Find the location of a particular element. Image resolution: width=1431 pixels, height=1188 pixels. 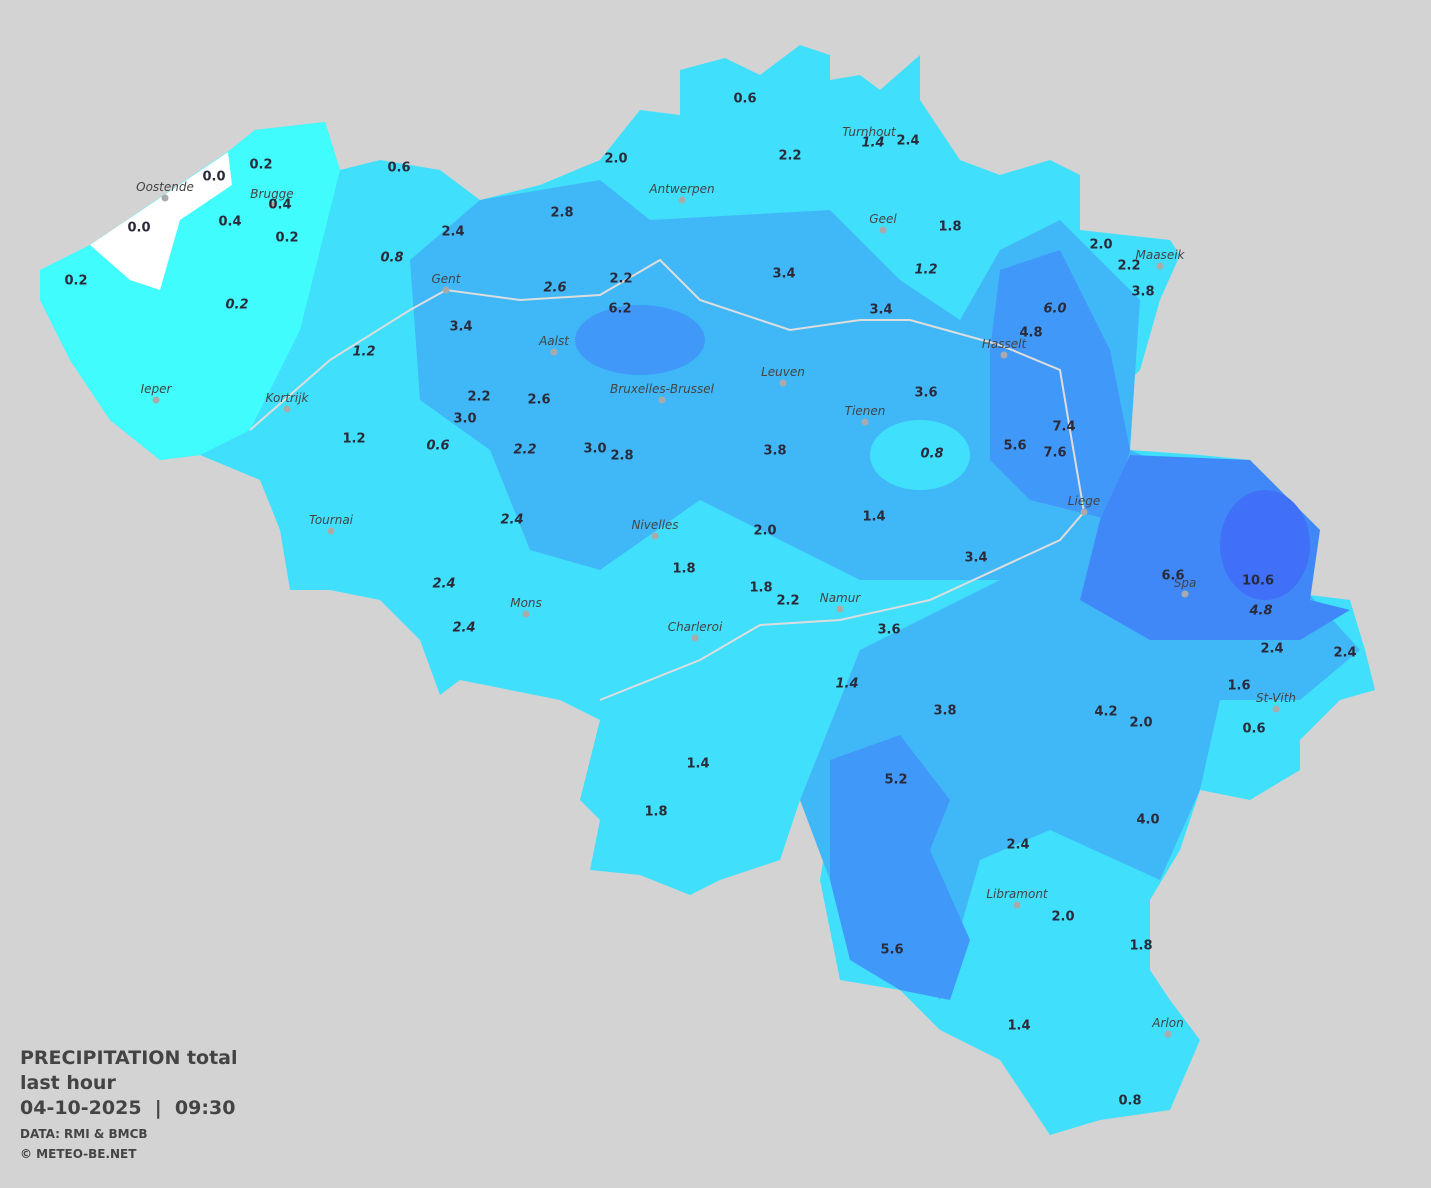

reading: 6.0 is located at coordinates (1054, 309).